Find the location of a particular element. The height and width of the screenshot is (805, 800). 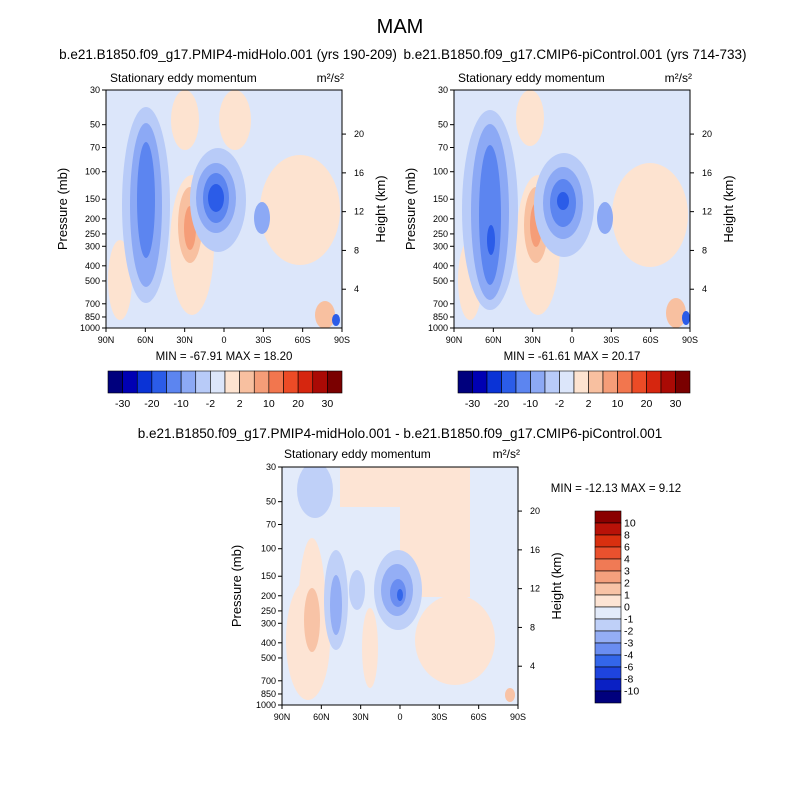

panel-left-stats: MIN = -67.91 MAX = 18.20 is located at coordinates (224, 357).